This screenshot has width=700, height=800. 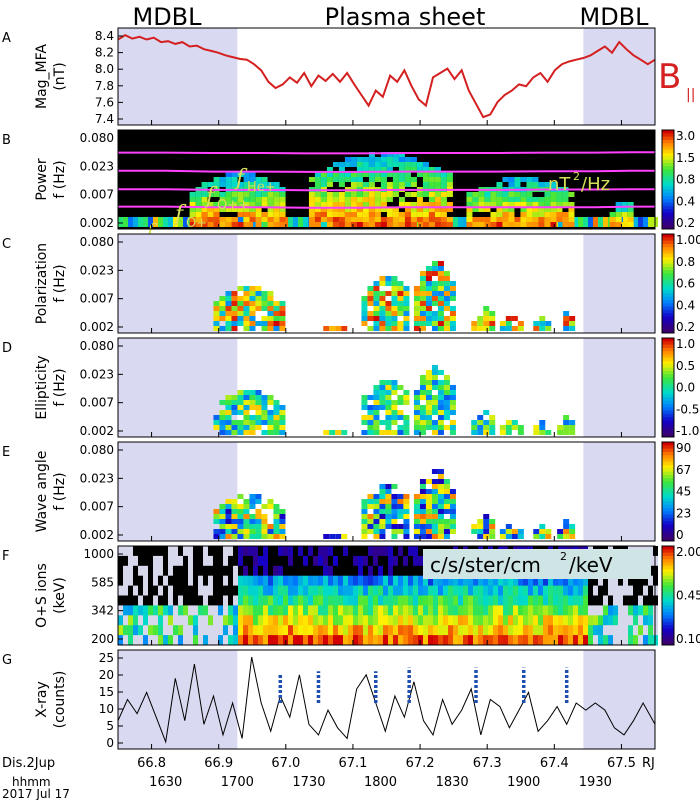 What do you see at coordinates (668, 201) in the screenshot?
I see `panel-b-colorbar-cell` at bounding box center [668, 201].